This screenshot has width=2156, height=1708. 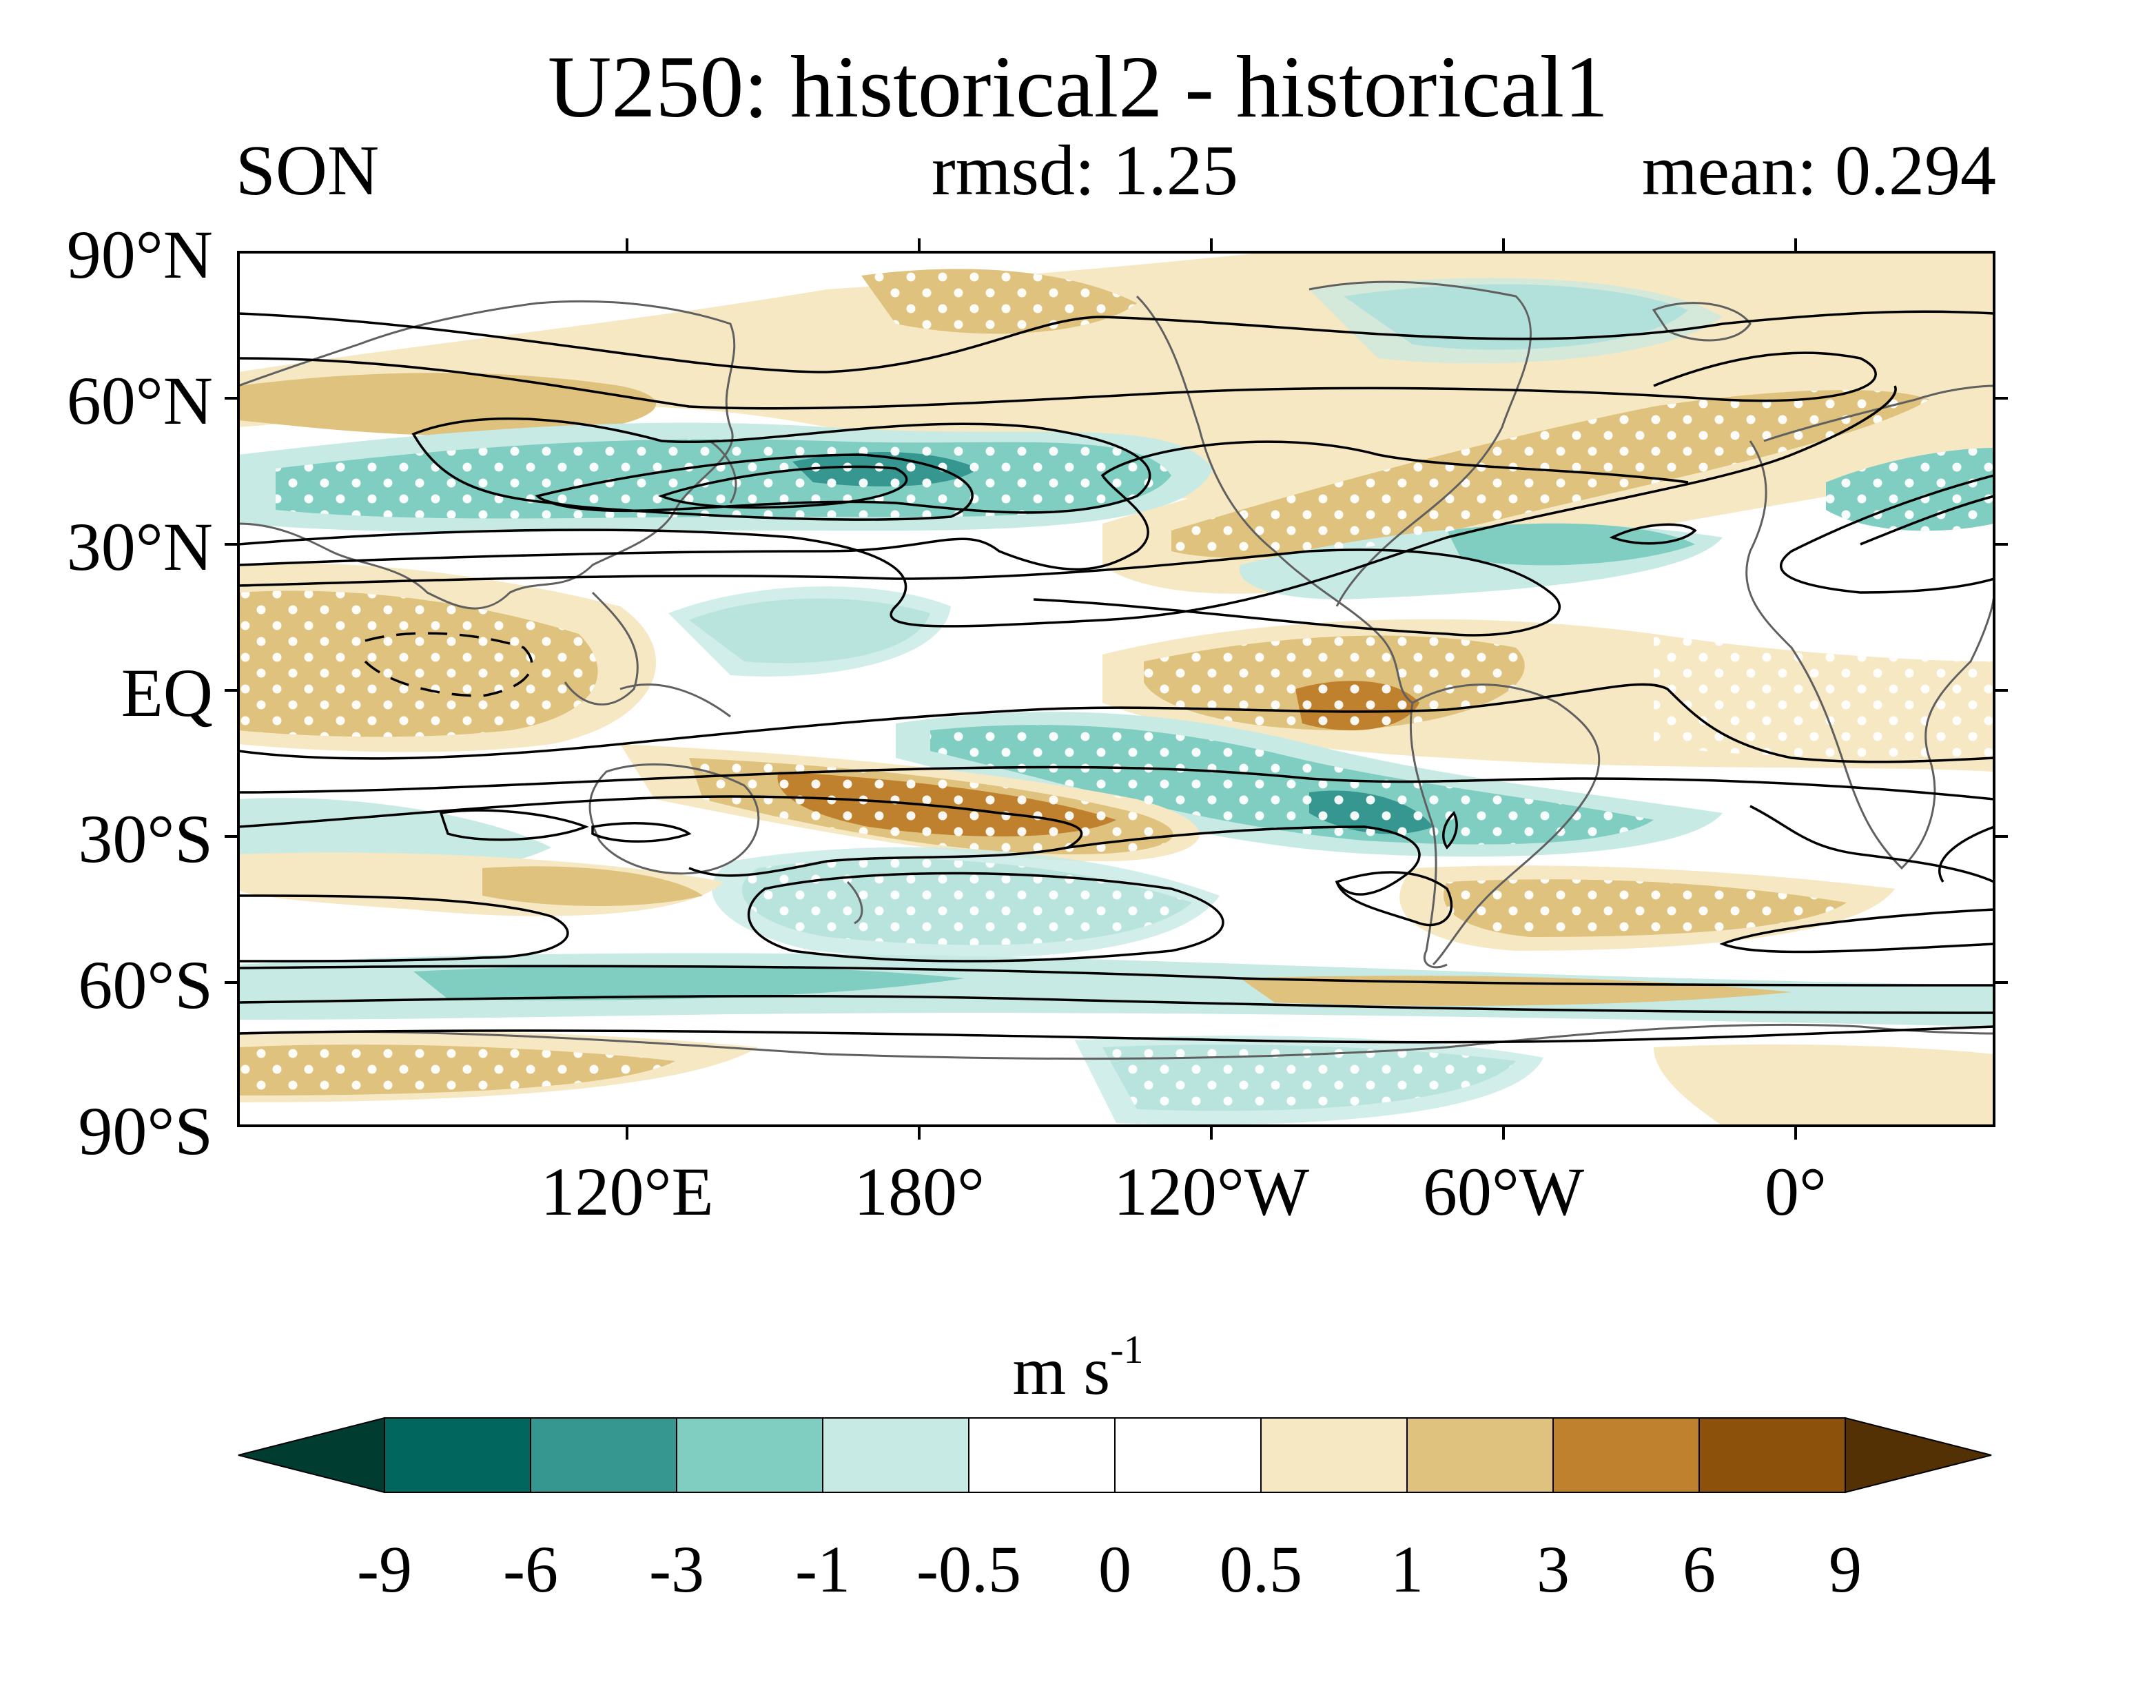 I want to click on lon-label-0: 0°, so click(x=1796, y=1191).